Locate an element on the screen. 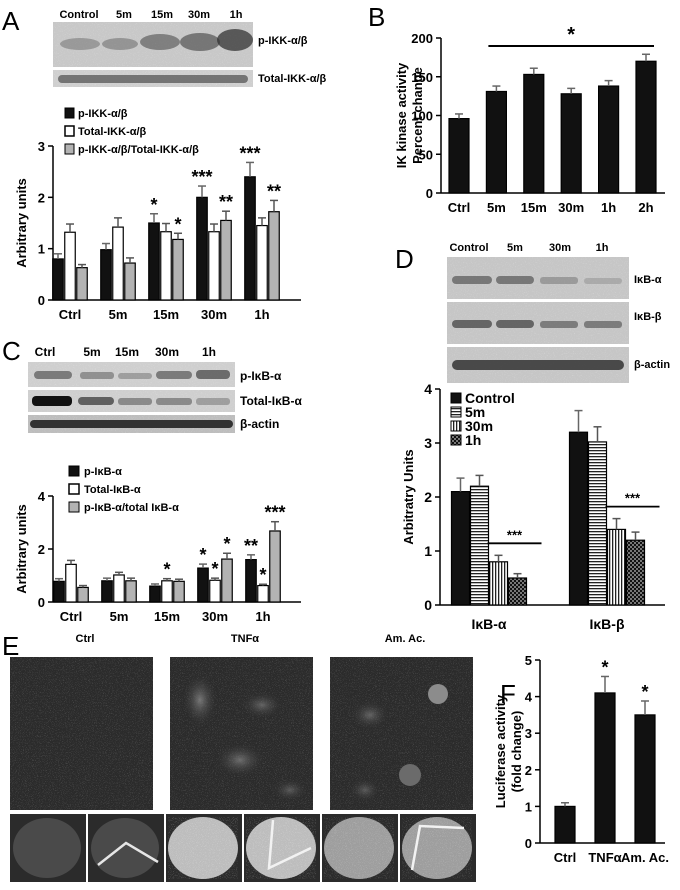 The width and height of the screenshot is (680, 890). sig-C-1: * is located at coordinates (202, 555).